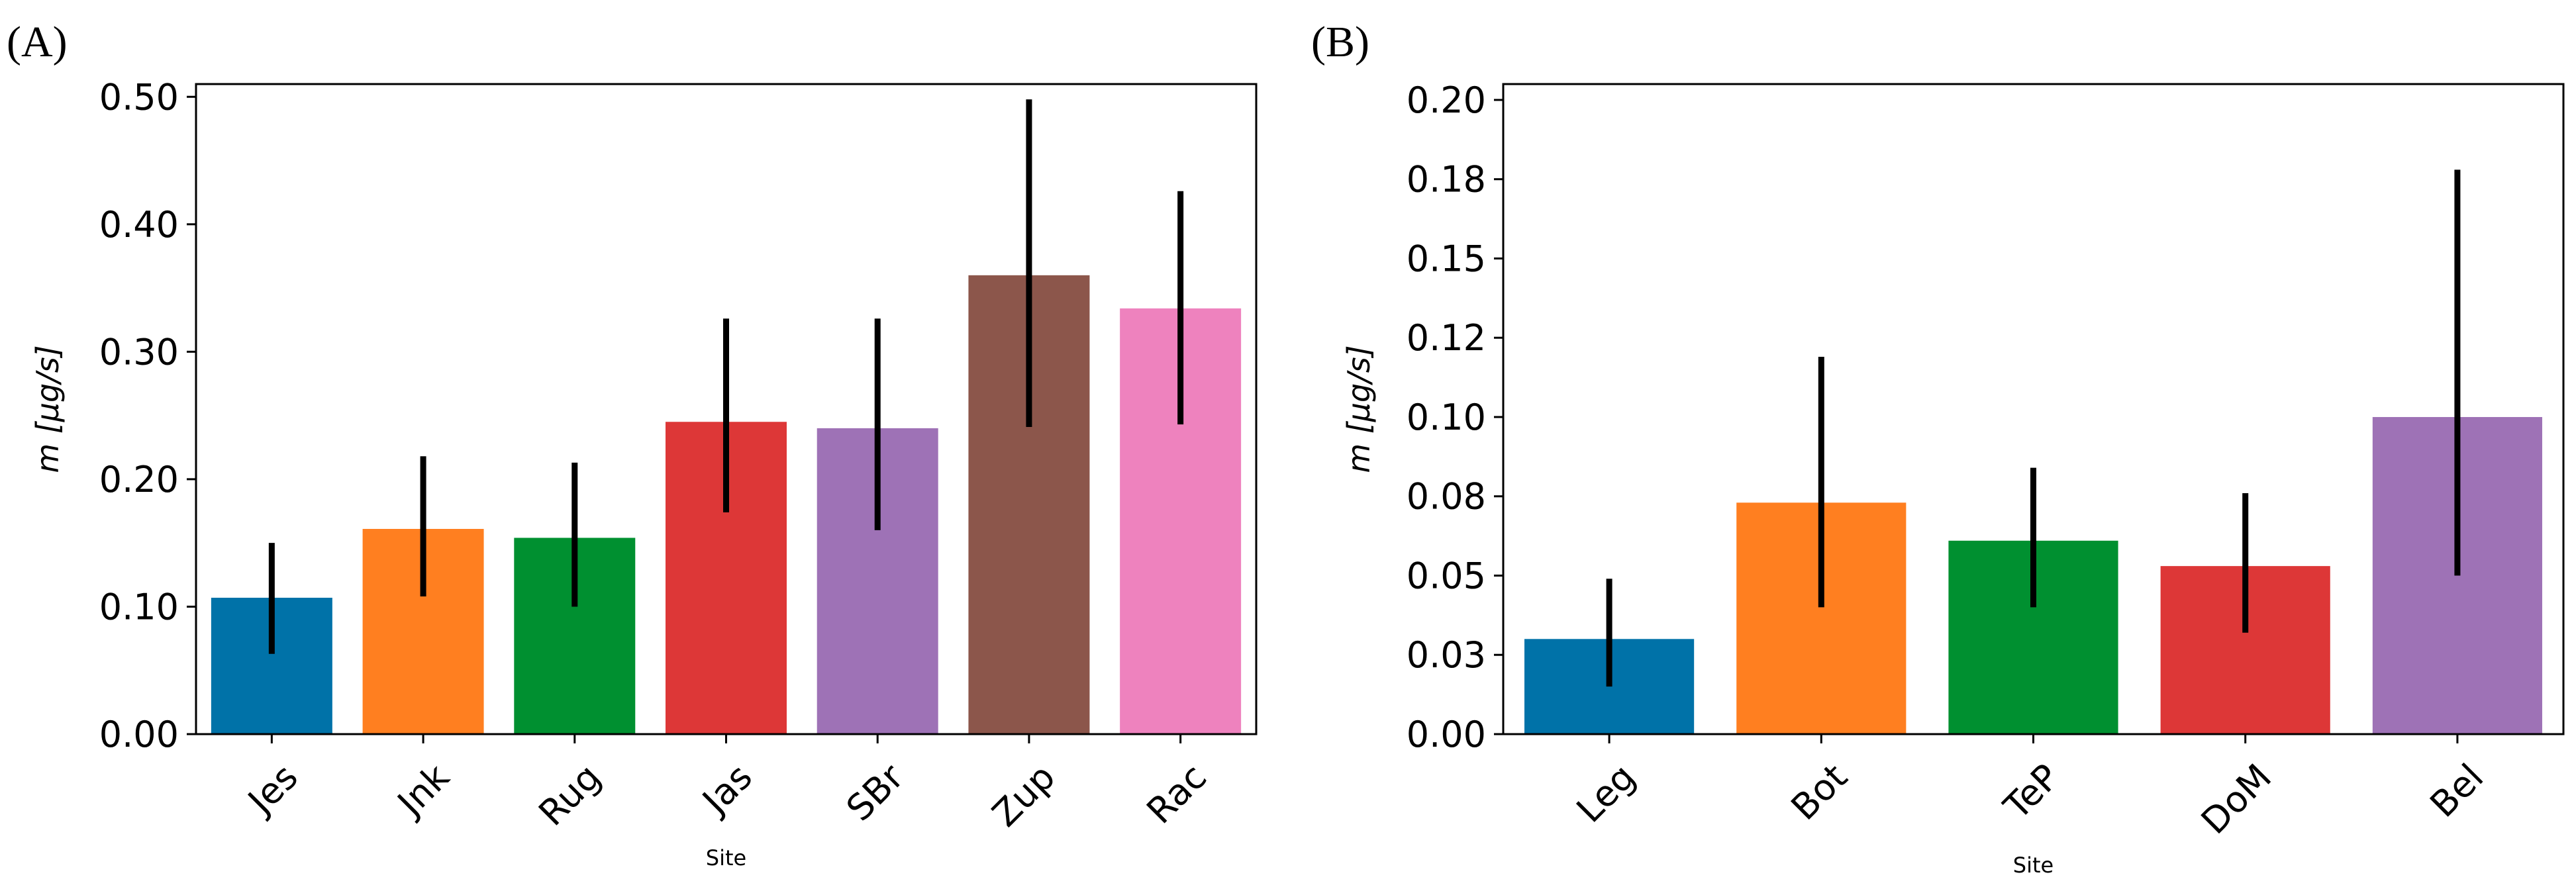 This screenshot has height=893, width=2576. I want to click on x-tick-label-rac: Rac, so click(1176, 794).